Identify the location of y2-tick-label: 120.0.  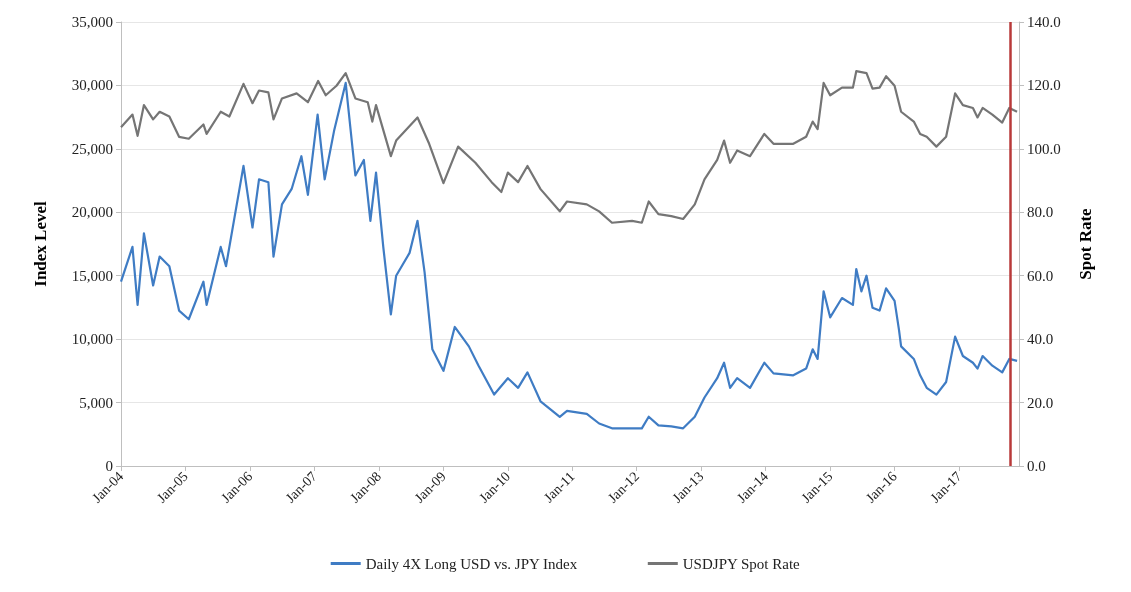
(1044, 85).